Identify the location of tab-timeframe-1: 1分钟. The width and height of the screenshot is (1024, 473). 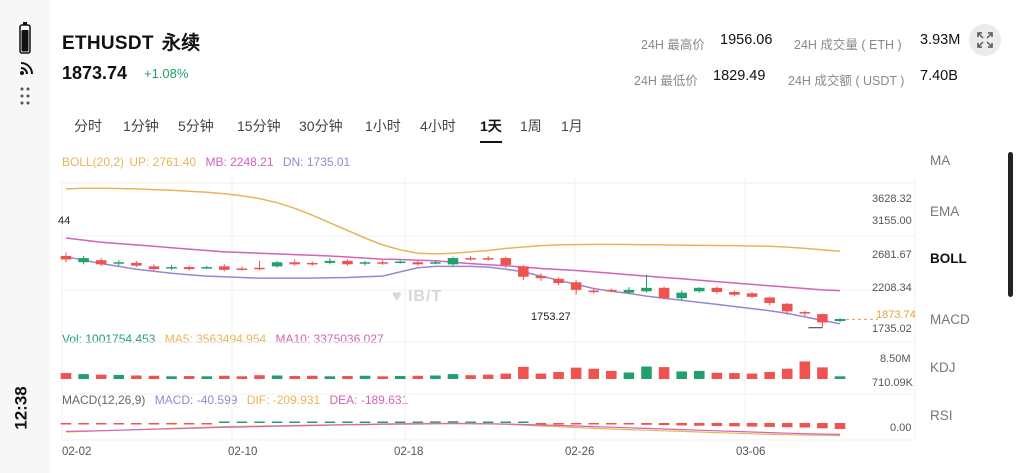
(141, 126).